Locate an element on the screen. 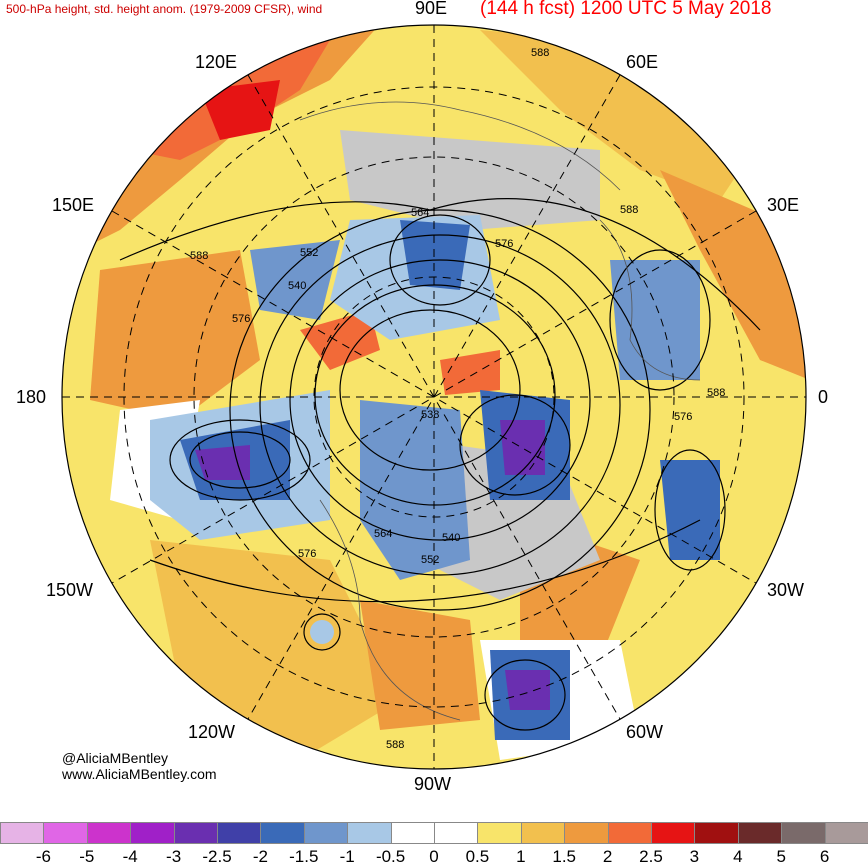  colorbar-tick-label: 3 is located at coordinates (694, 856).